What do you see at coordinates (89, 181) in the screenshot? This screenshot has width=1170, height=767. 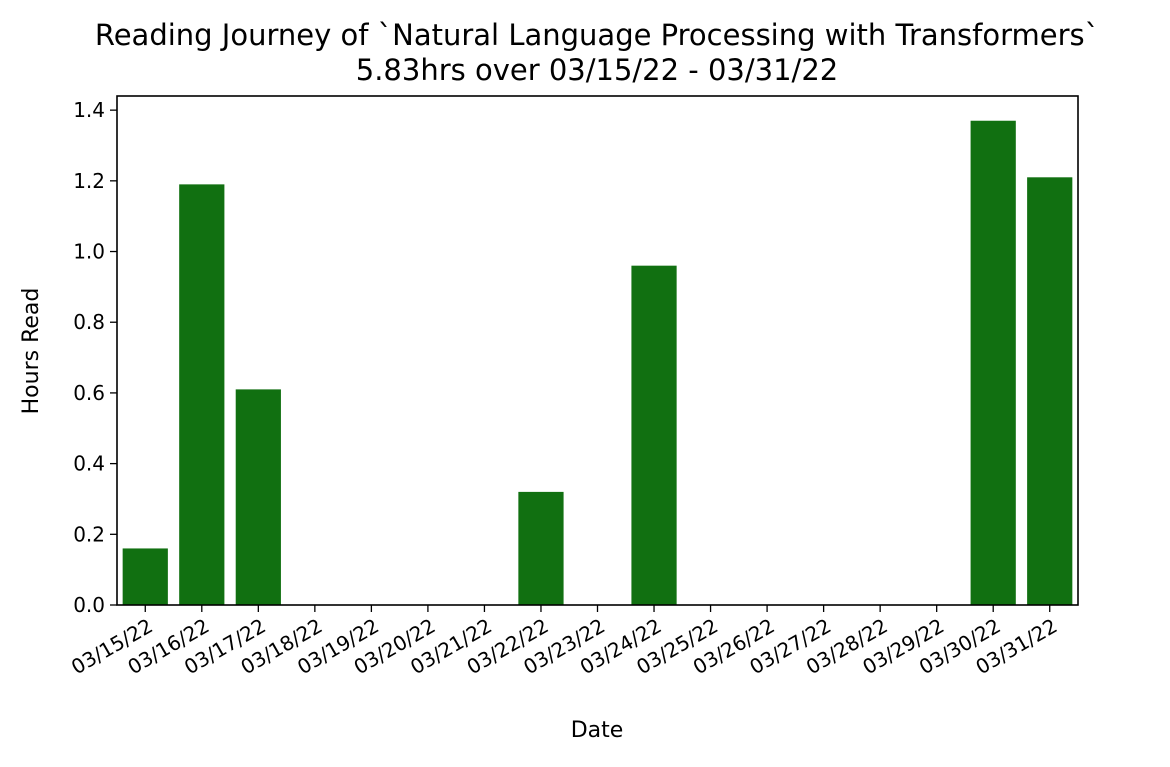 I see `y-tick-label: 1.2` at bounding box center [89, 181].